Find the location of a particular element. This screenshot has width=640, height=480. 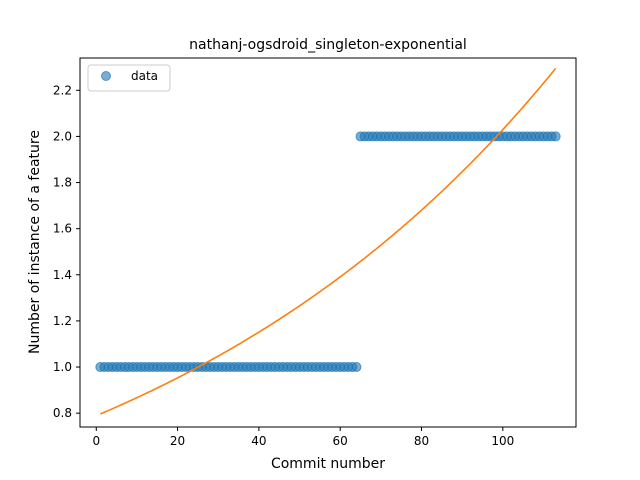

x-axis: 0 20 40 60 80 100 is located at coordinates (303, 437).